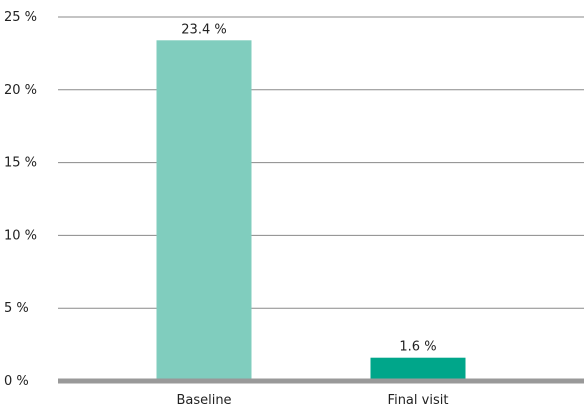 The image size is (584, 414). What do you see at coordinates (203, 29) in the screenshot?
I see `bar-value-label: 23.4 %` at bounding box center [203, 29].